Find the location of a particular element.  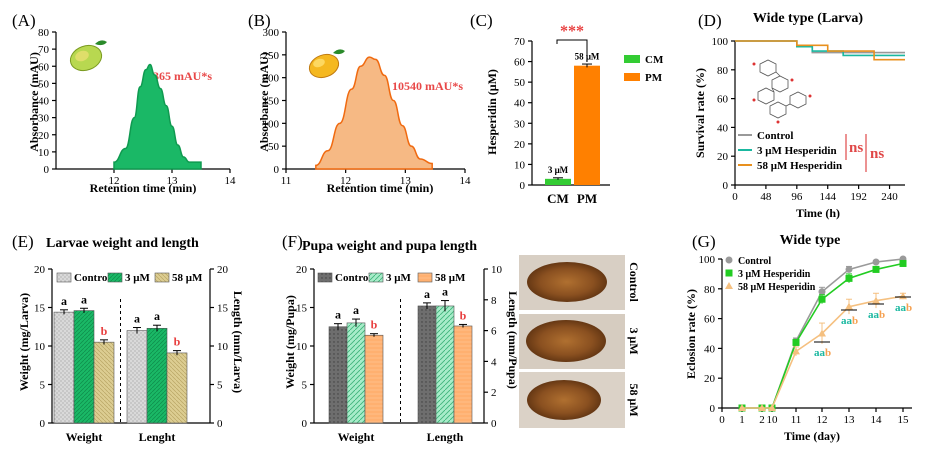

panel-g-legend-label: Control is located at coordinates (754, 261).